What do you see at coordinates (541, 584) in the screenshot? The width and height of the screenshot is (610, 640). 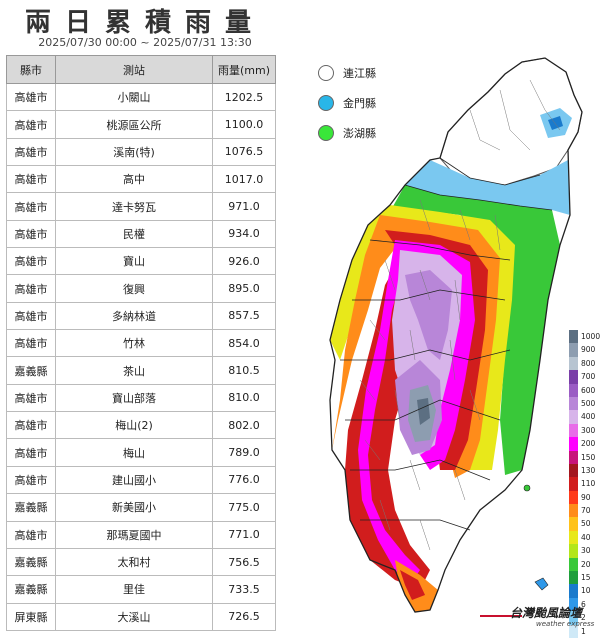 I see `map-island-lanyu` at bounding box center [541, 584].